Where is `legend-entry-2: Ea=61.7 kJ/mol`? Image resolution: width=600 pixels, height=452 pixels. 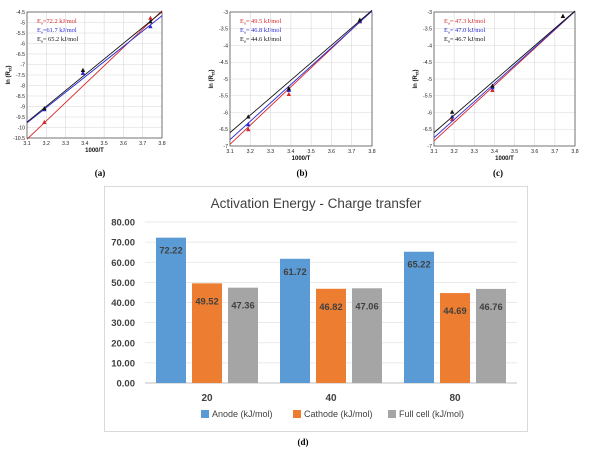
legend-entry-2: Ea=61.7 kJ/mol is located at coordinates (57, 31).